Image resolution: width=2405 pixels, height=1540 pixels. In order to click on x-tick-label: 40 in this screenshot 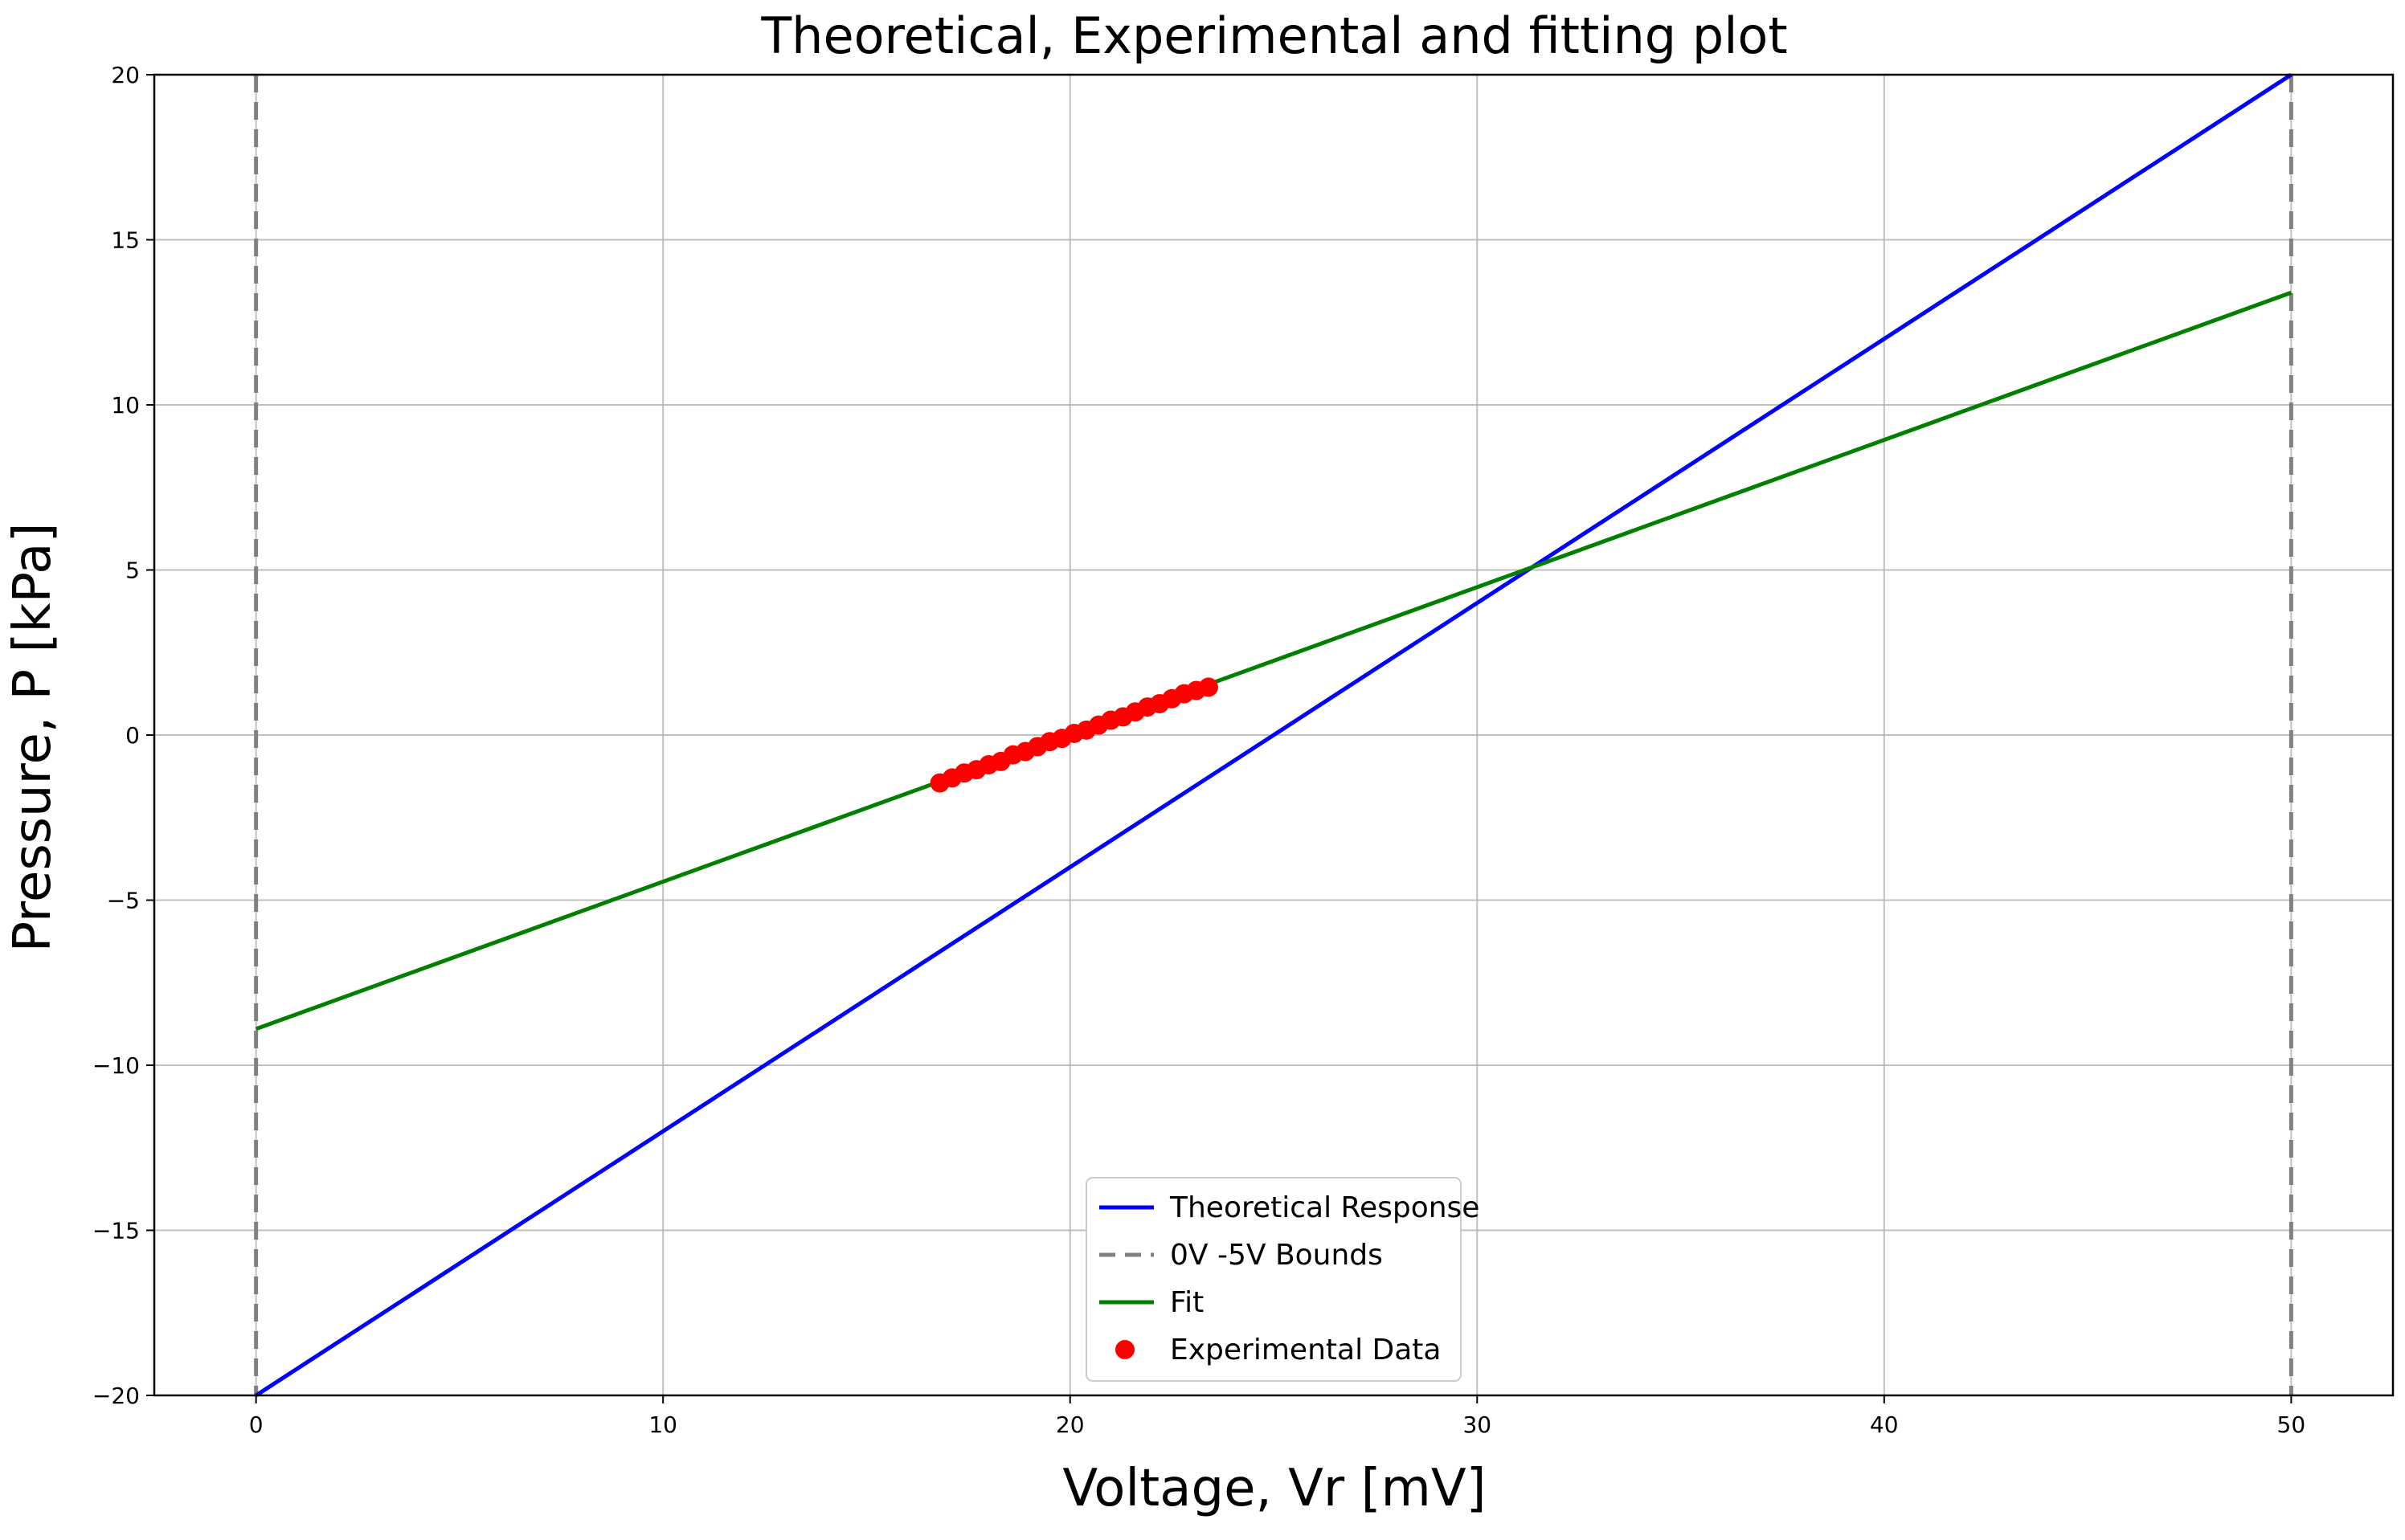, I will do `click(1884, 1424)`.